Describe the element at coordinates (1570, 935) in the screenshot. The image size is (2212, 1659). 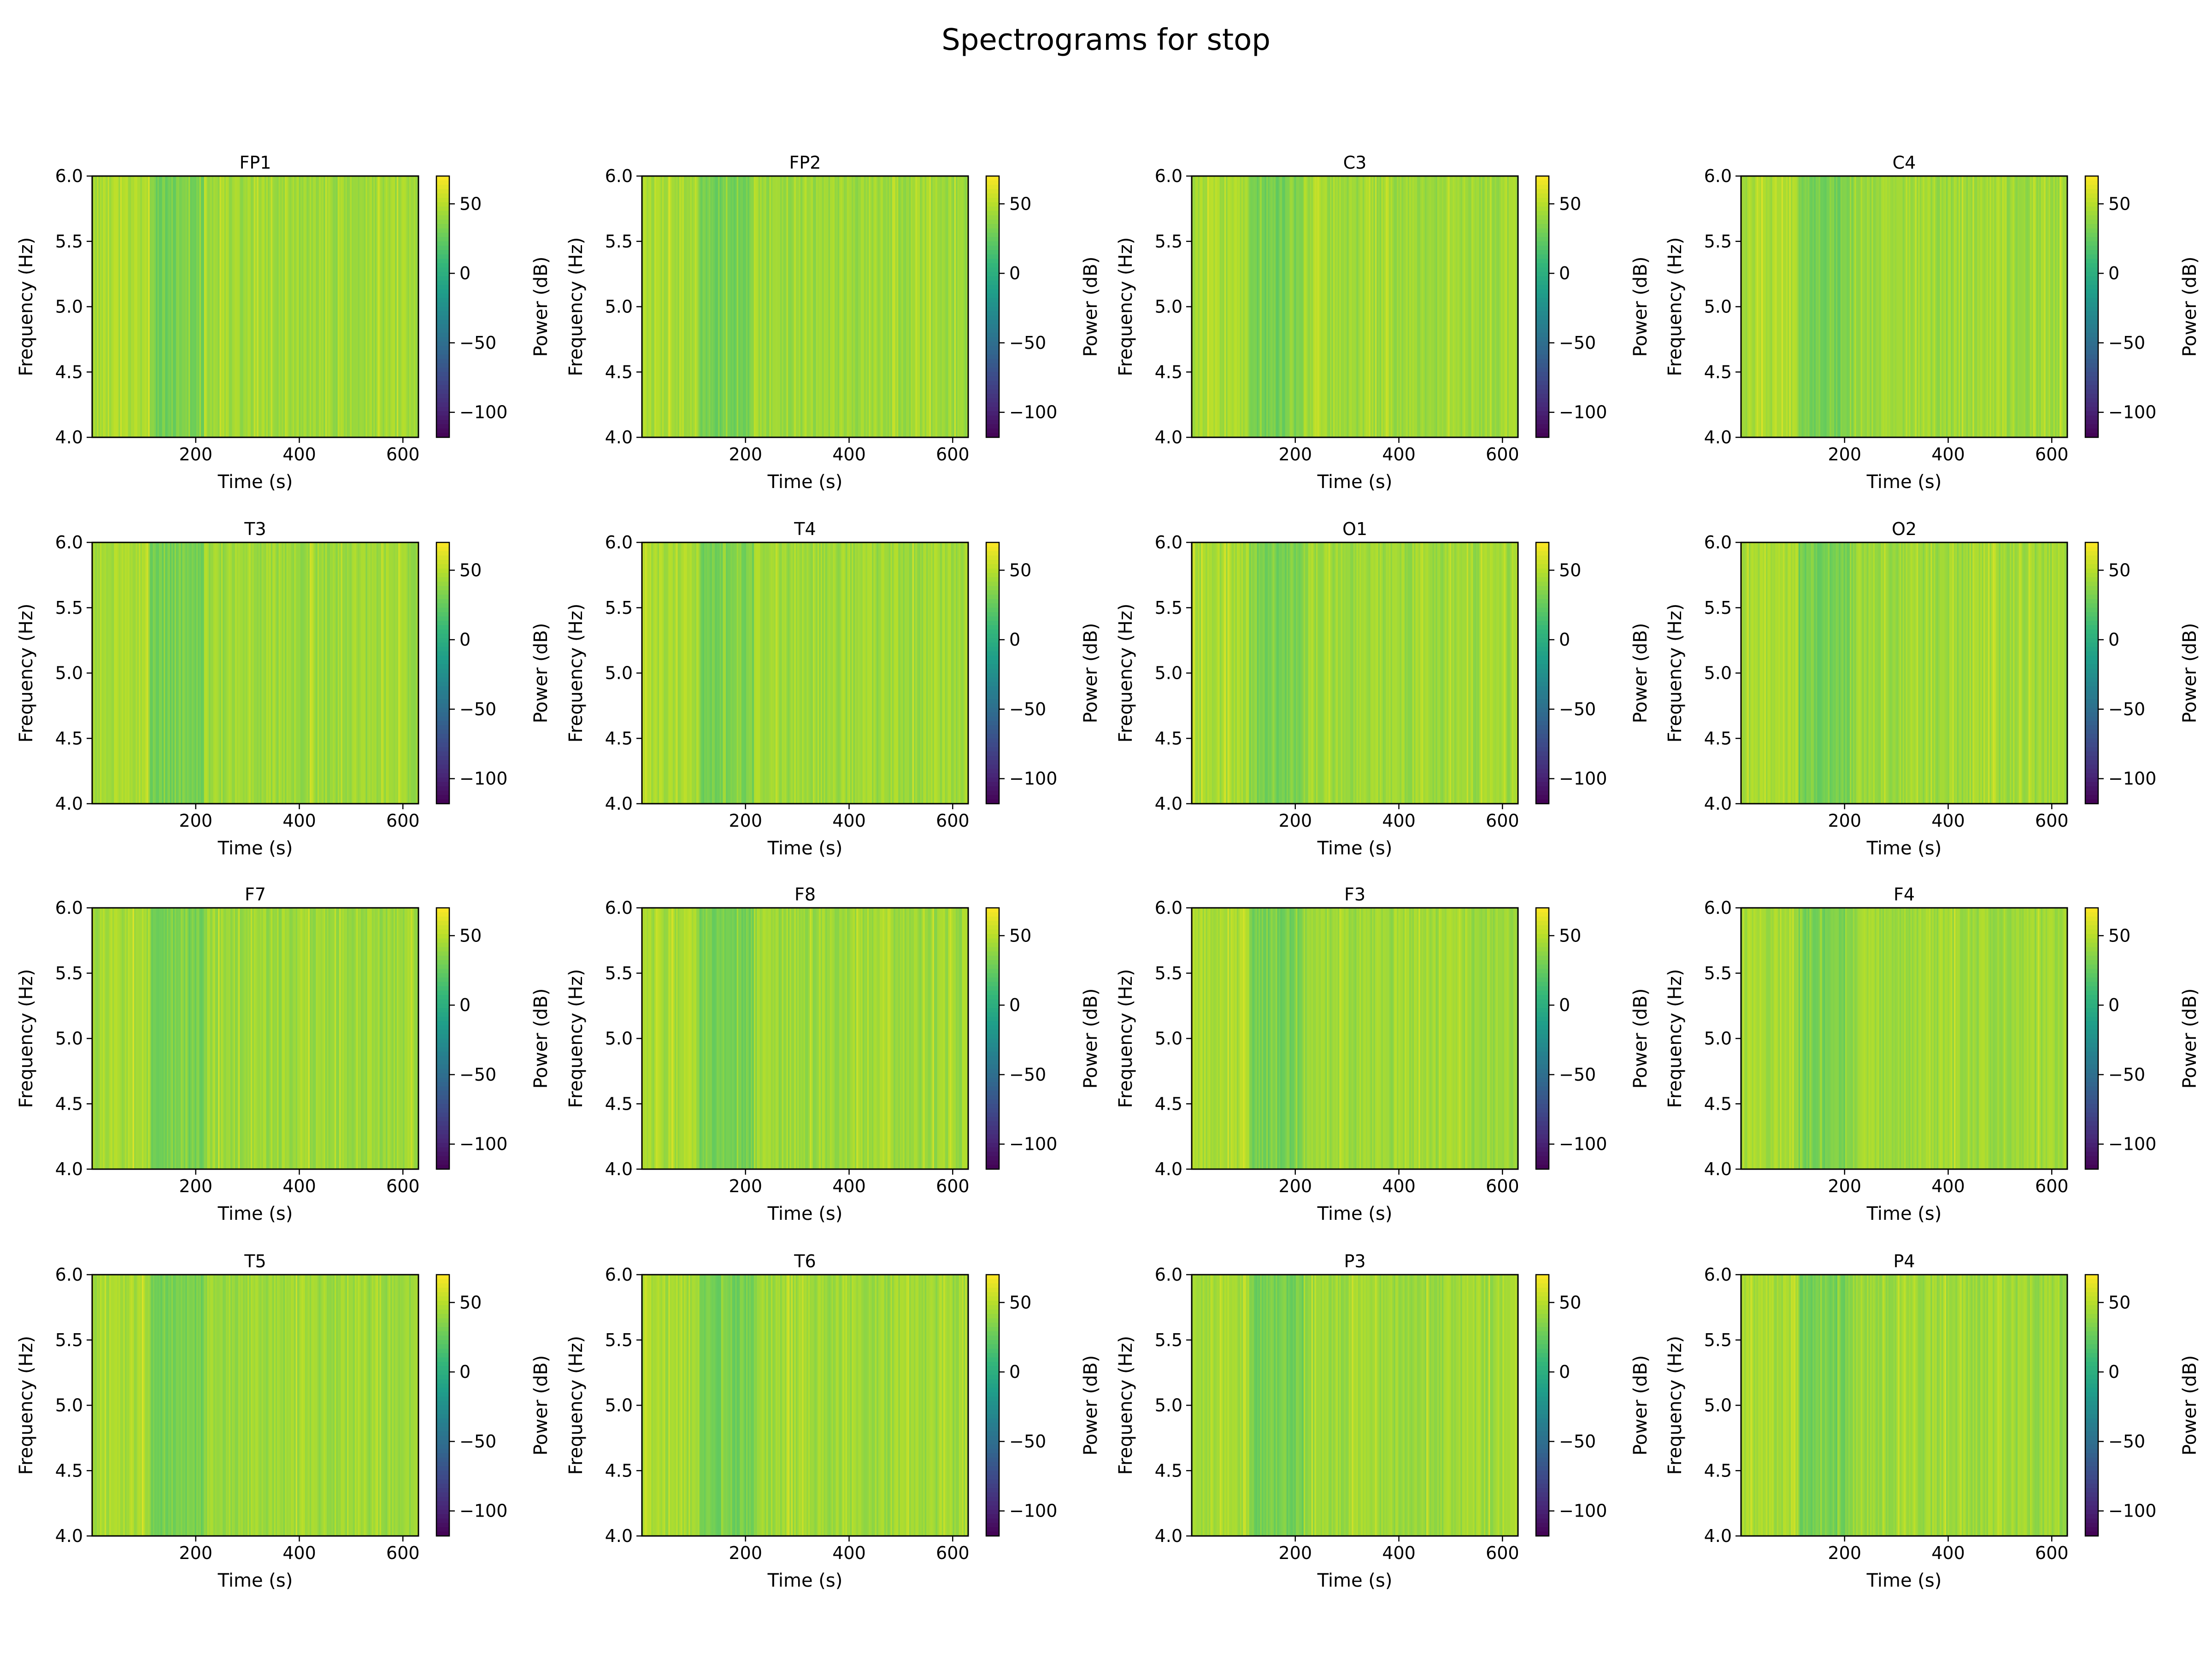
I see `colorbar-tick-label: 50` at that location.